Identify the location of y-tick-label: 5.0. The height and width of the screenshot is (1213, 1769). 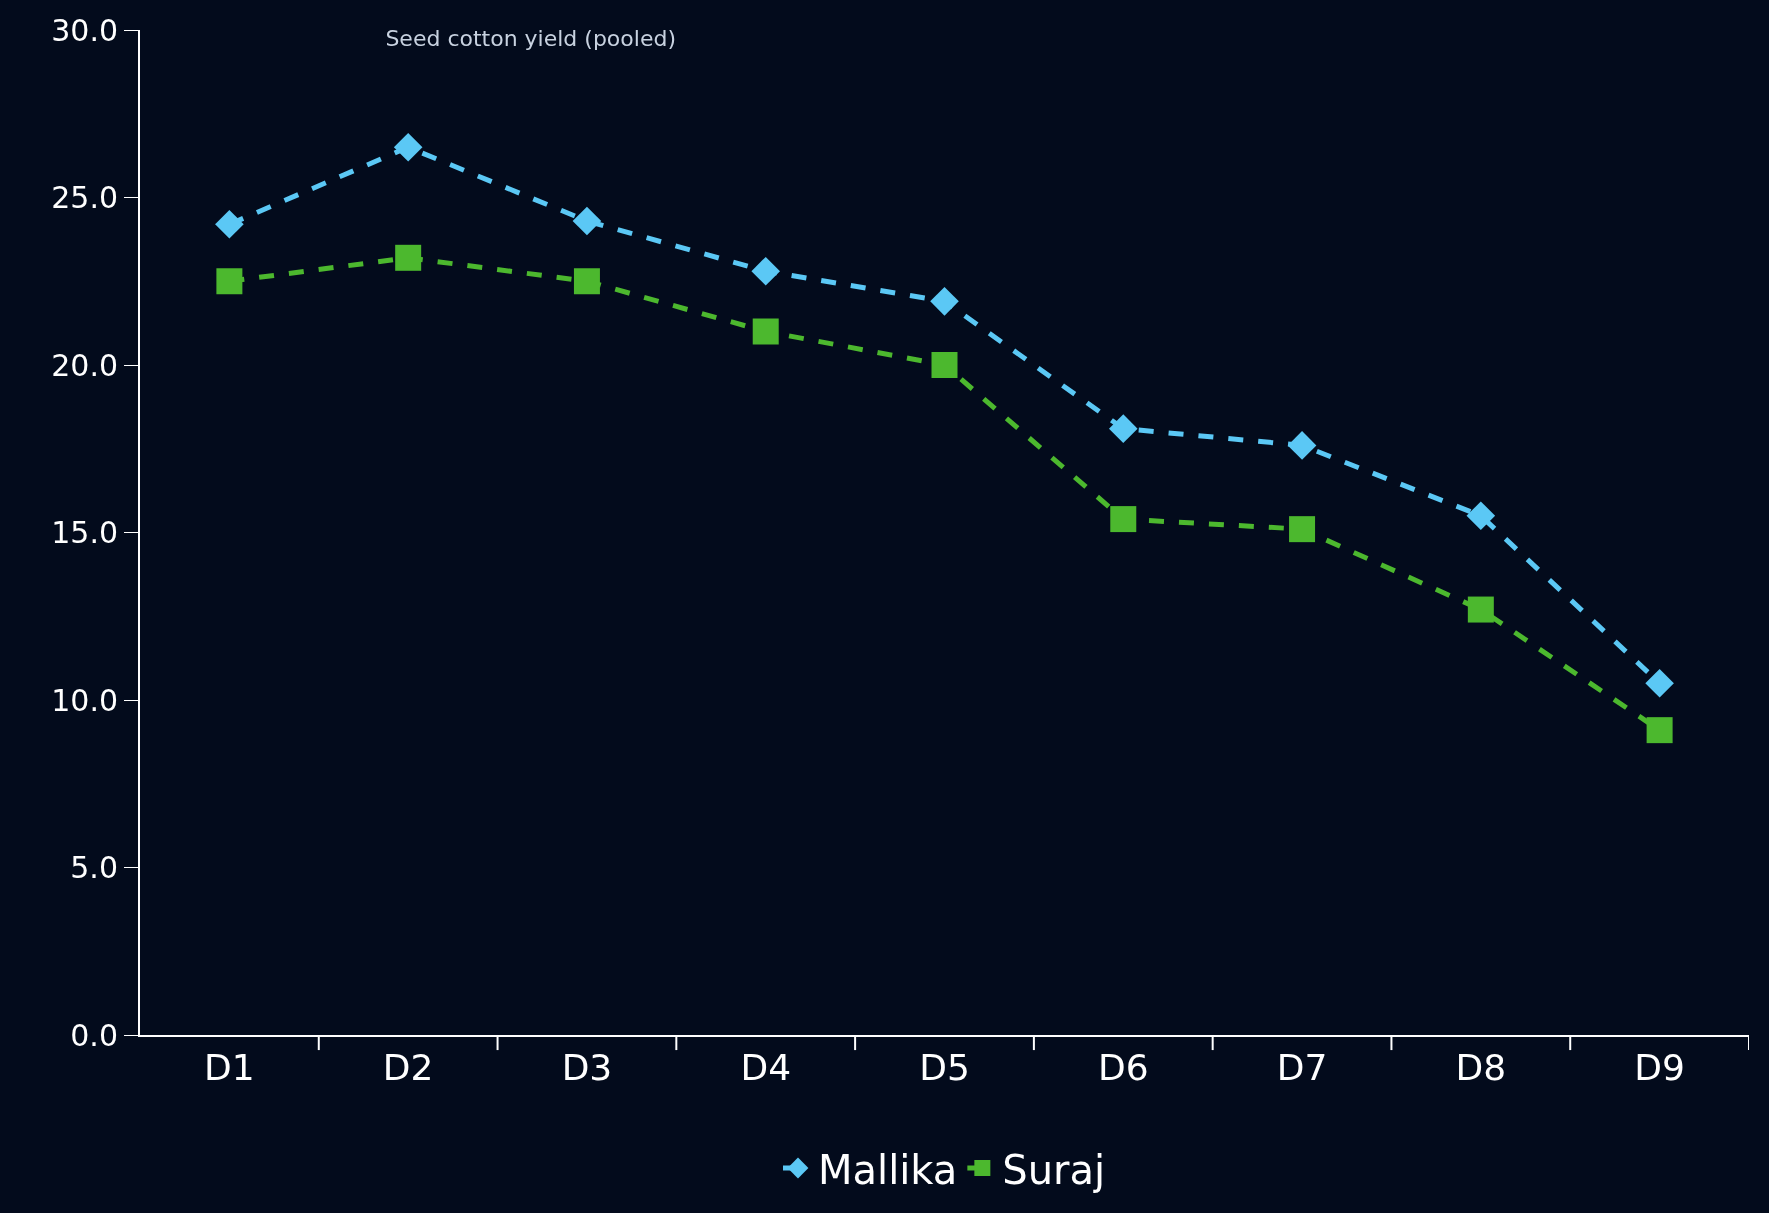
(94, 867).